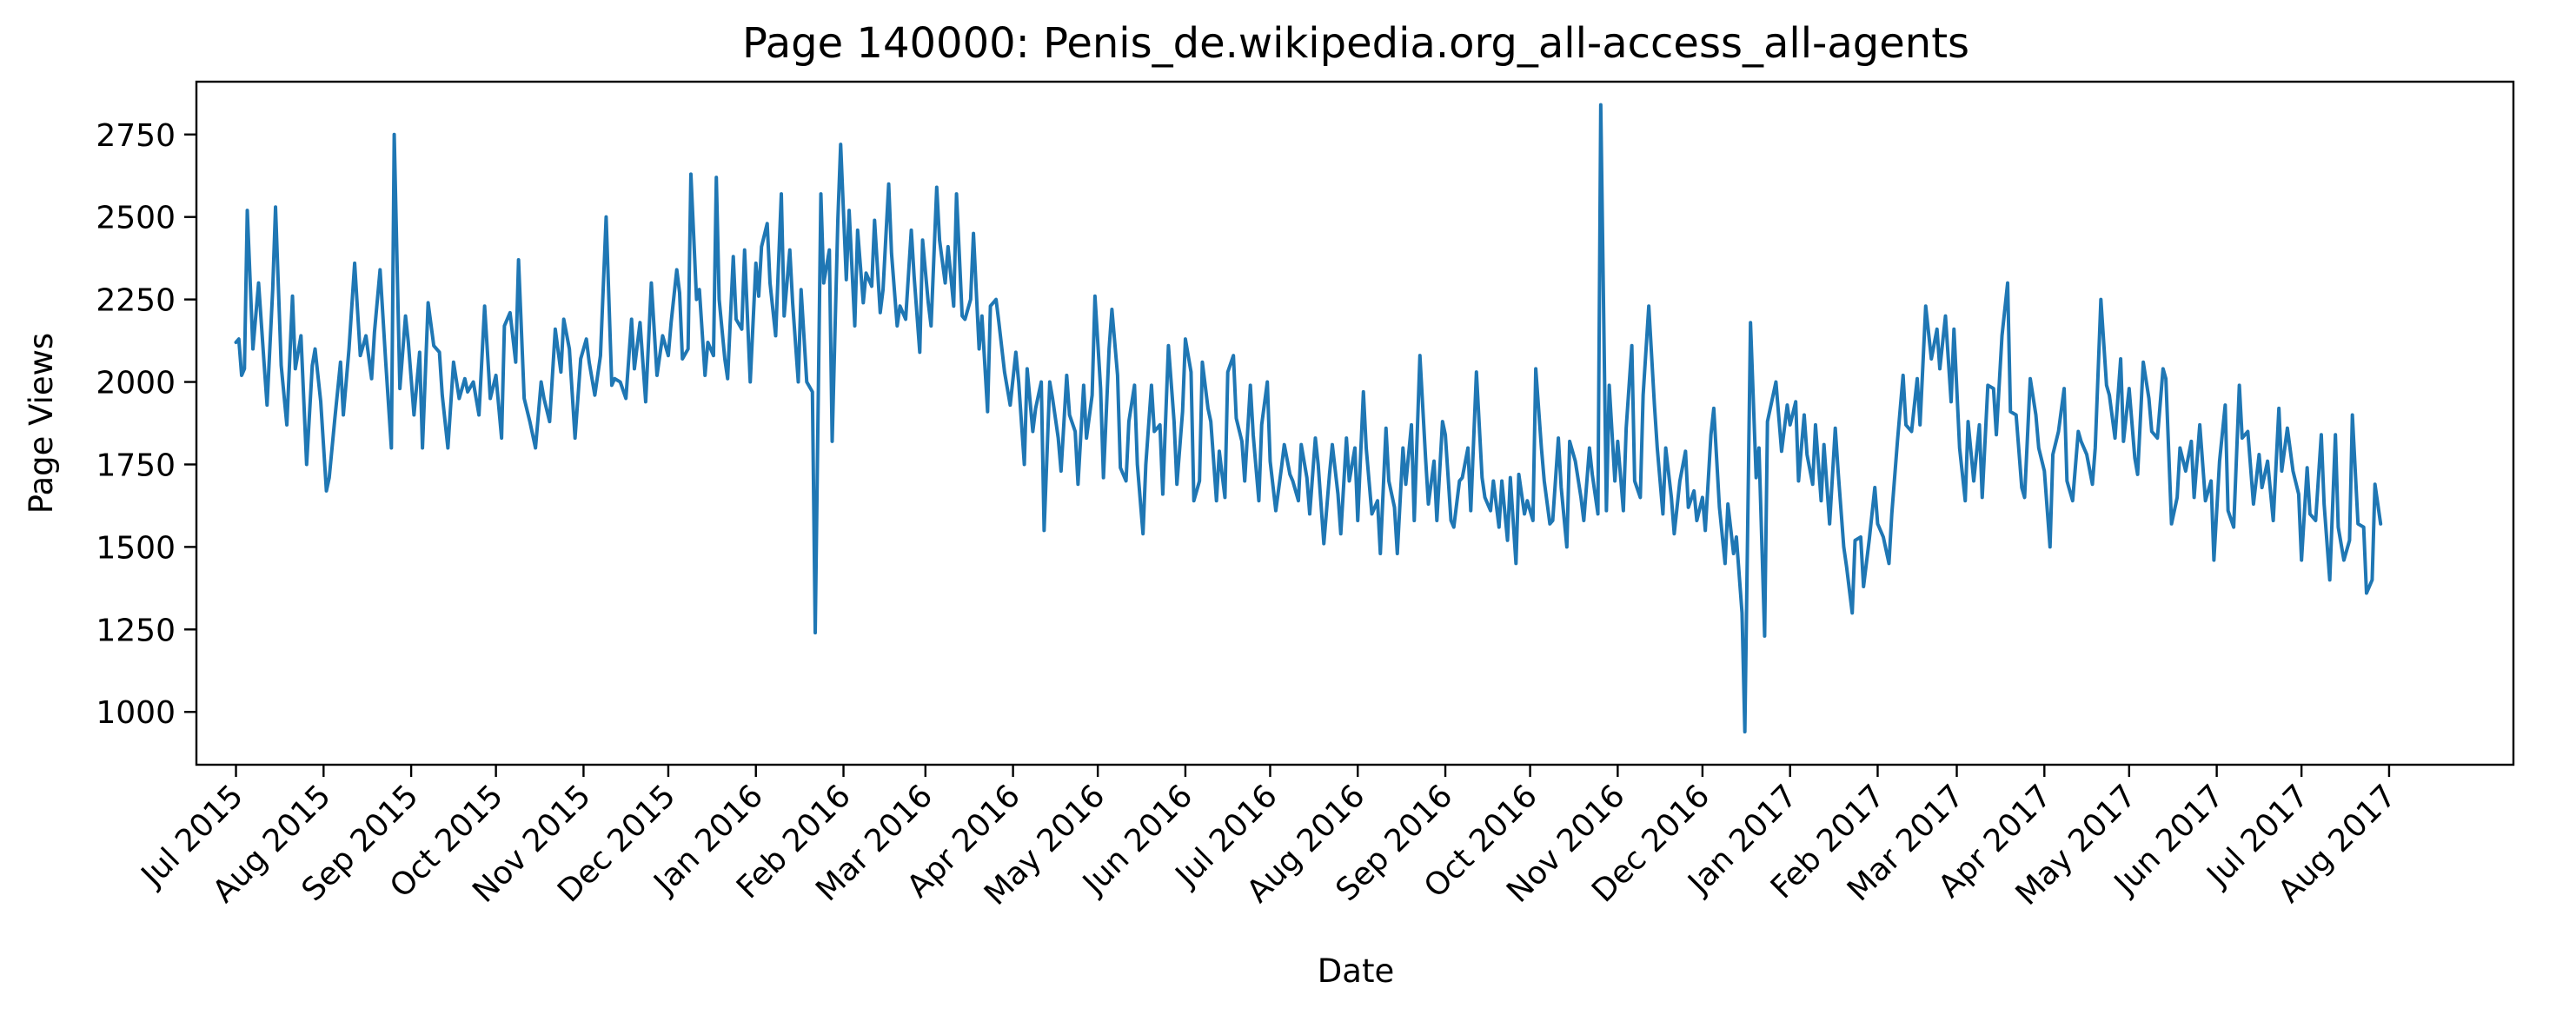 This screenshot has height=1015, width=2576. Describe the element at coordinates (1356, 971) in the screenshot. I see `x-axis-label: Date` at that location.